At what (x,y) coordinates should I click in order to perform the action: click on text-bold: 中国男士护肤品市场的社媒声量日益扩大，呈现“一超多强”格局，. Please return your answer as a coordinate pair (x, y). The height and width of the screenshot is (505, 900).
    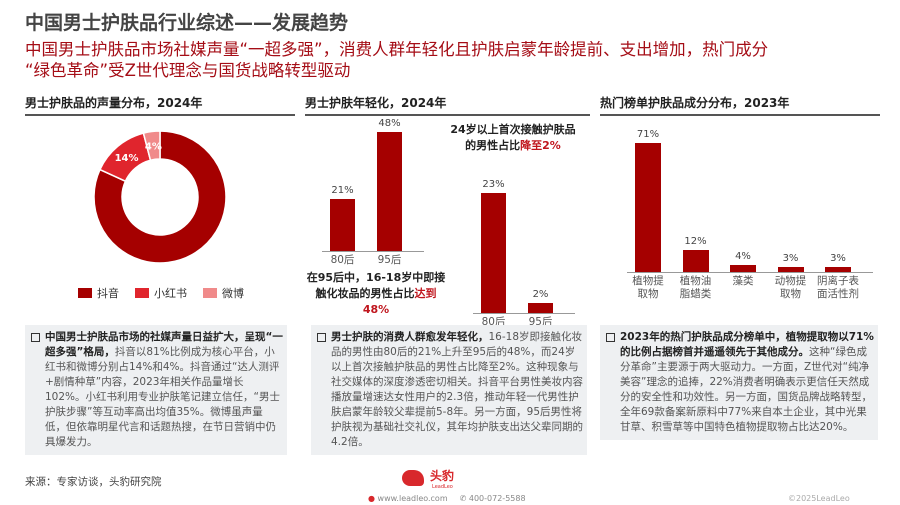
    Looking at the image, I should click on (164, 344).